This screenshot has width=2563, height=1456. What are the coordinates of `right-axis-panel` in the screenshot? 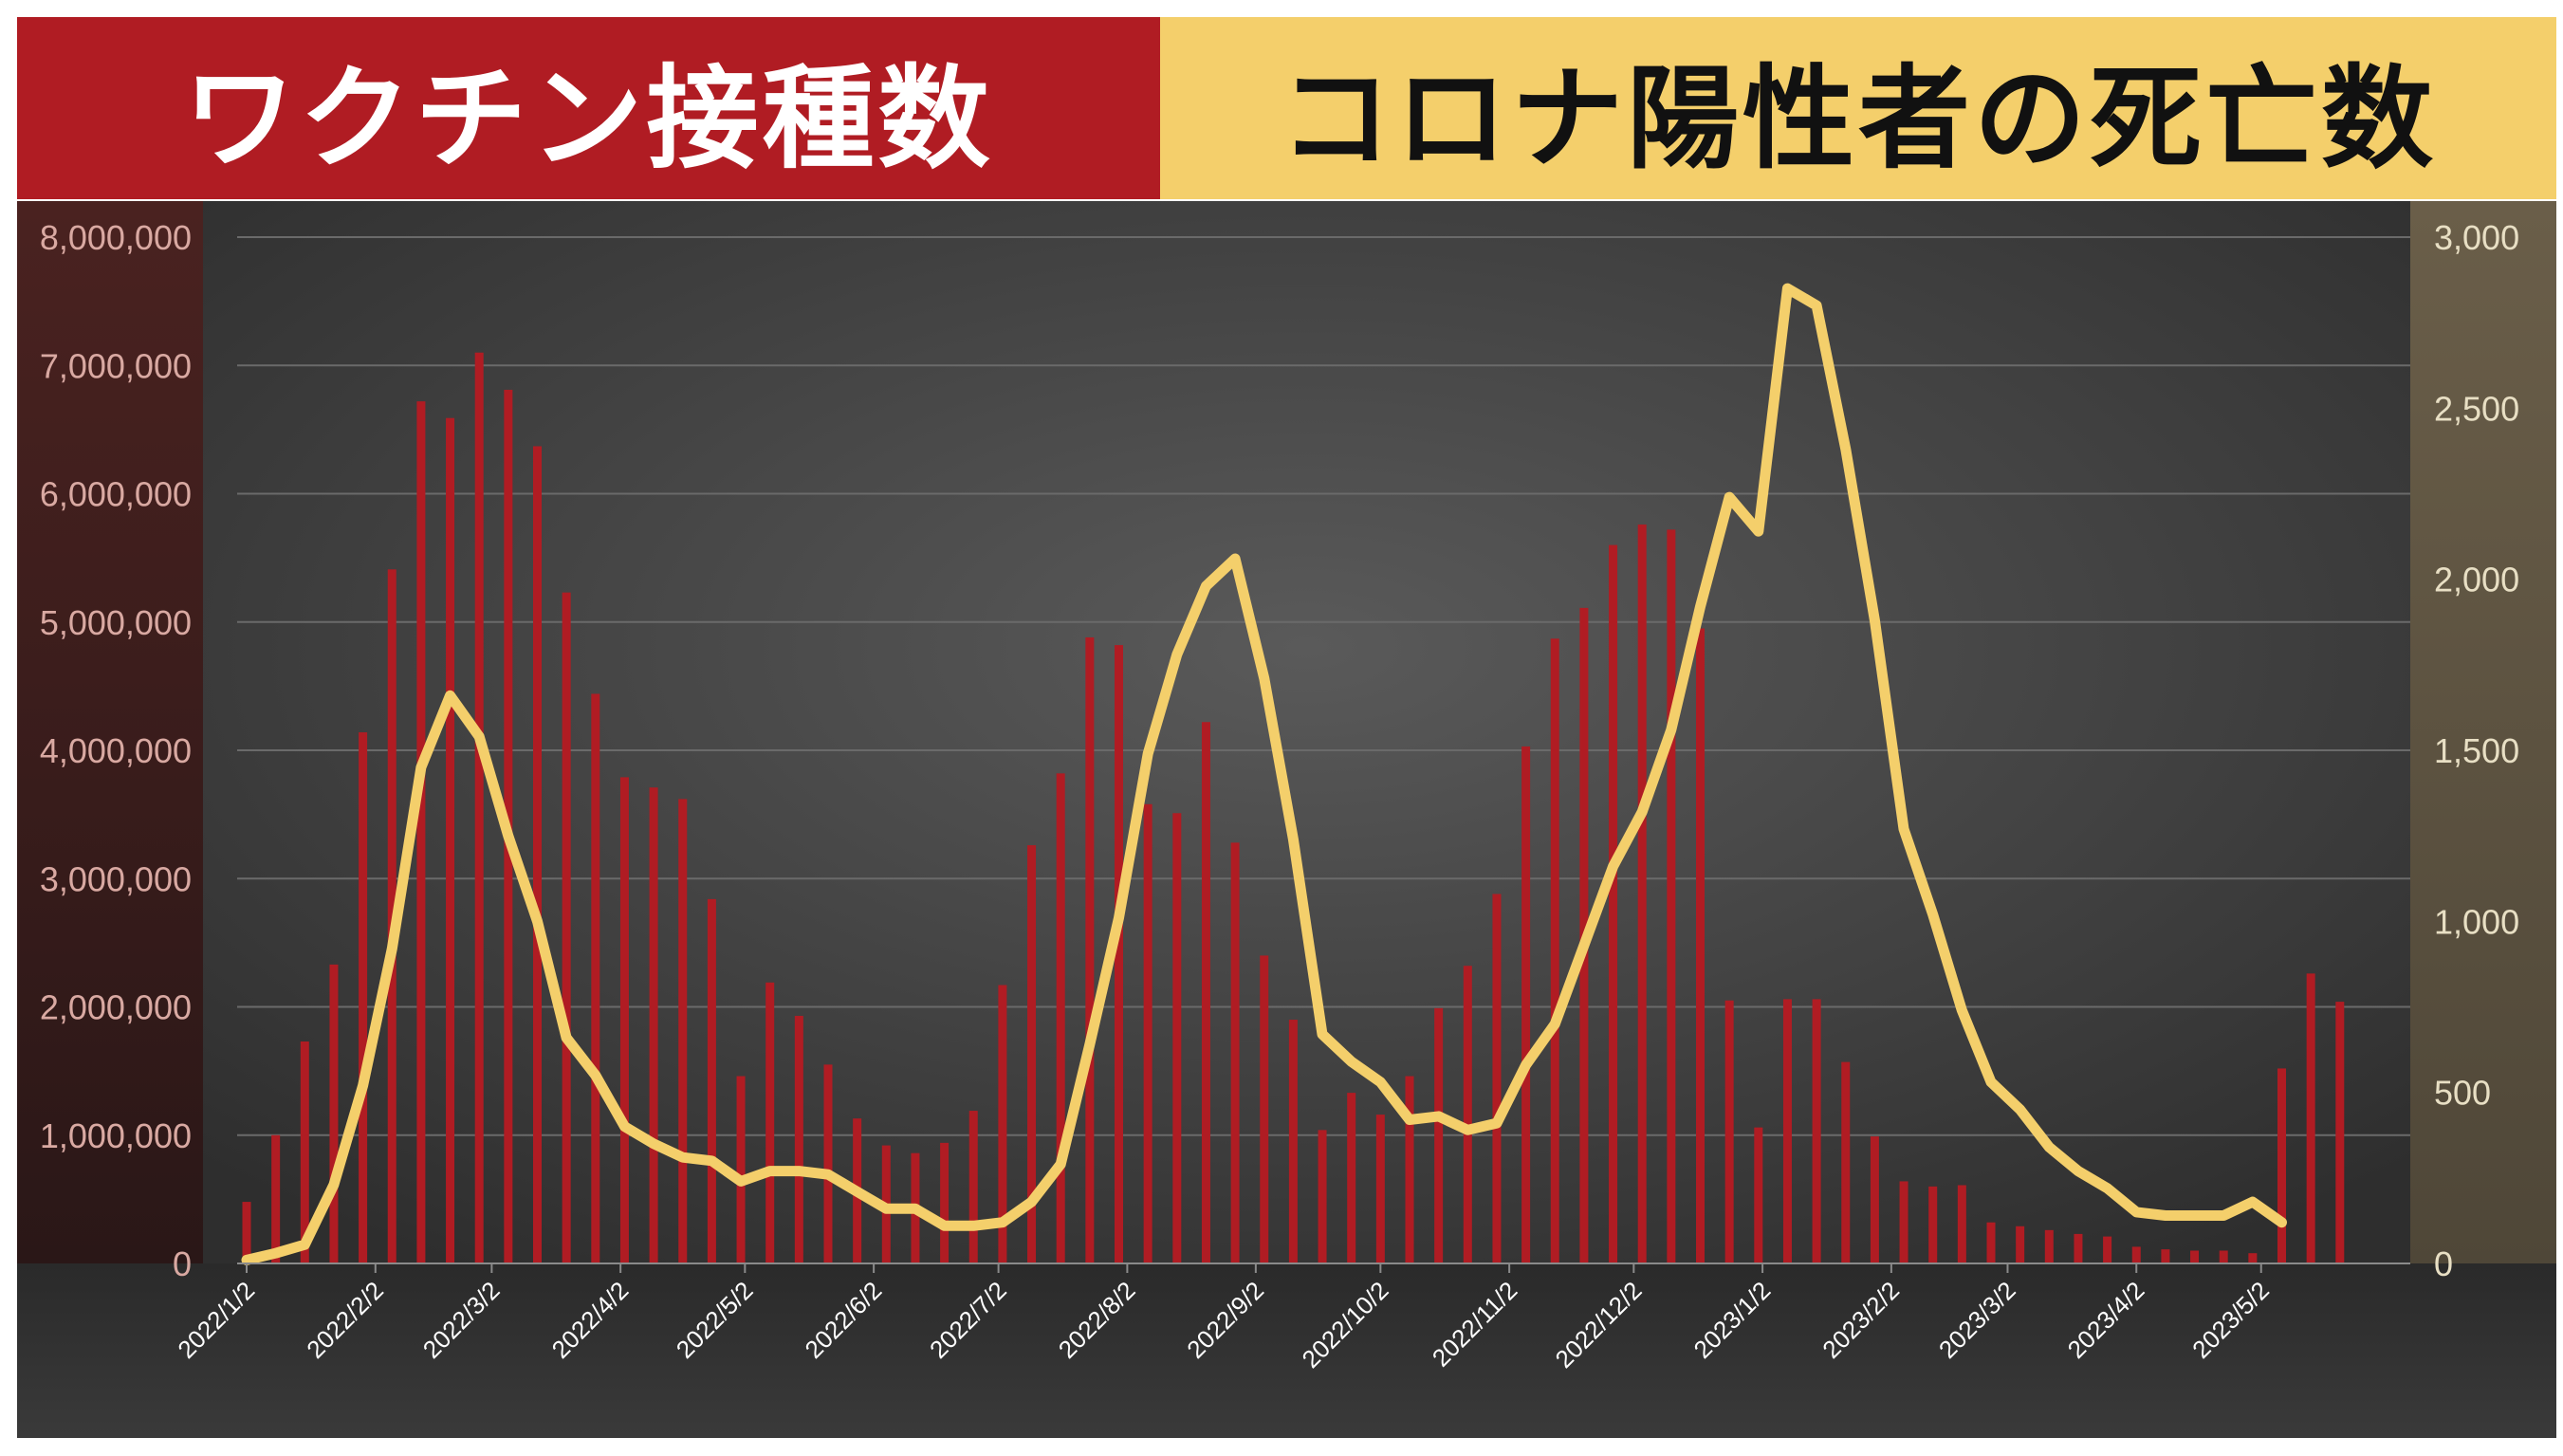 It's located at (2483, 732).